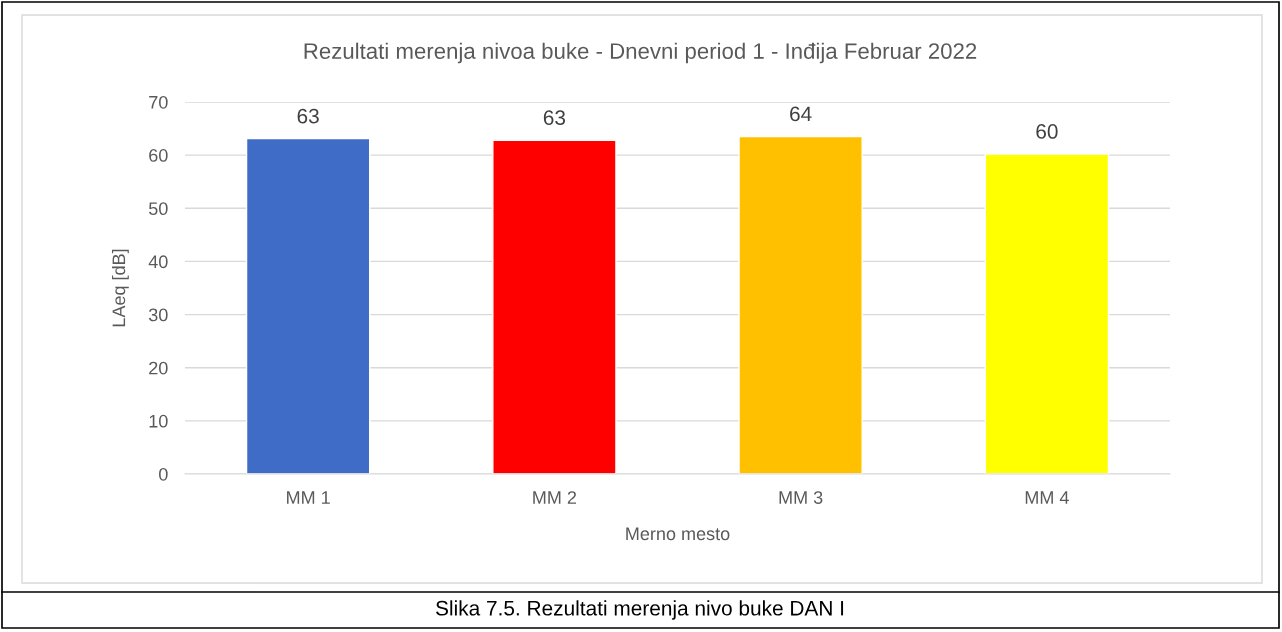 This screenshot has width=1282, height=632. Describe the element at coordinates (158, 368) in the screenshot. I see `y-tick-label: 20` at that location.